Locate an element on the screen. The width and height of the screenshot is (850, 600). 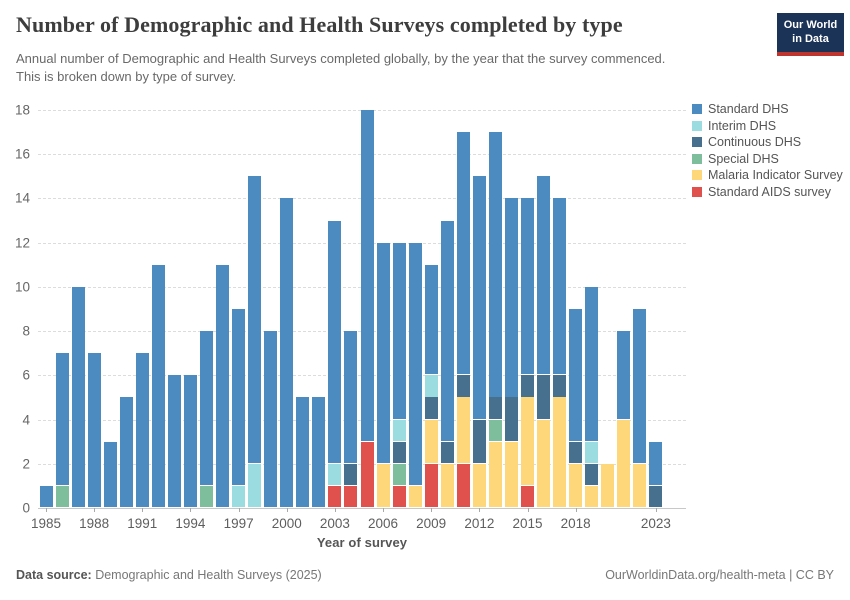
legend-label: Continuous DHS is located at coordinates (755, 142).